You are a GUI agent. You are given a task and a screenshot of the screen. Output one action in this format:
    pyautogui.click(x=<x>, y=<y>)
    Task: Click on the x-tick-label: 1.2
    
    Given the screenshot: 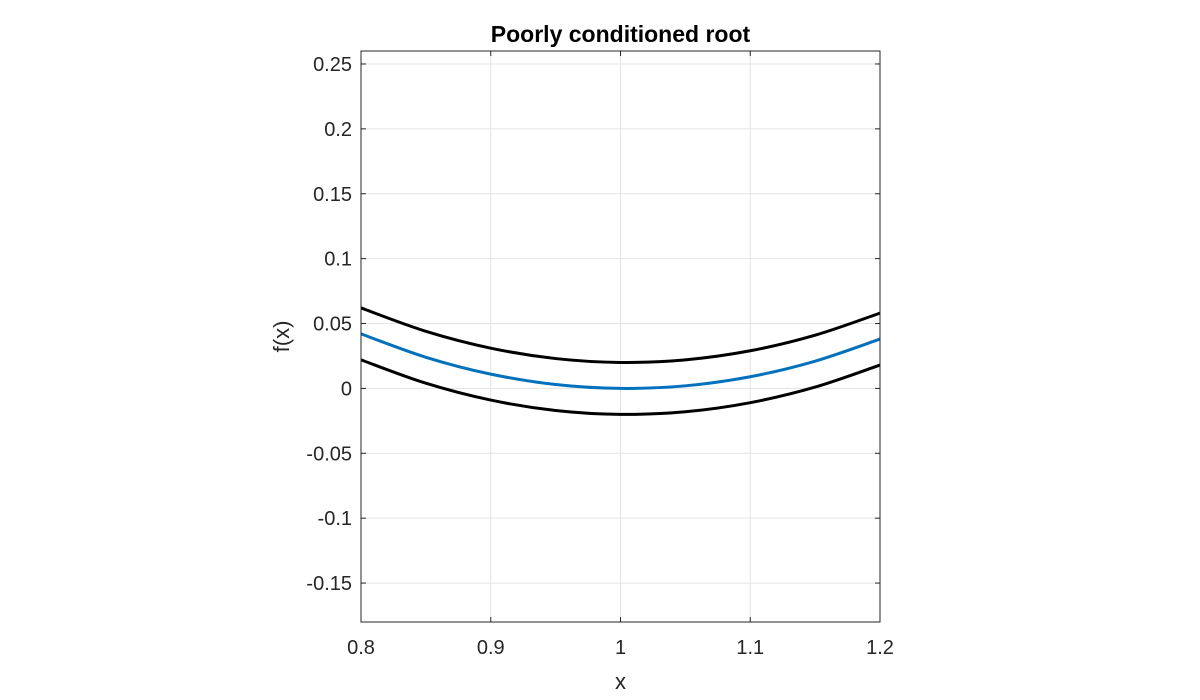 What is the action you would take?
    pyautogui.click(x=880, y=648)
    